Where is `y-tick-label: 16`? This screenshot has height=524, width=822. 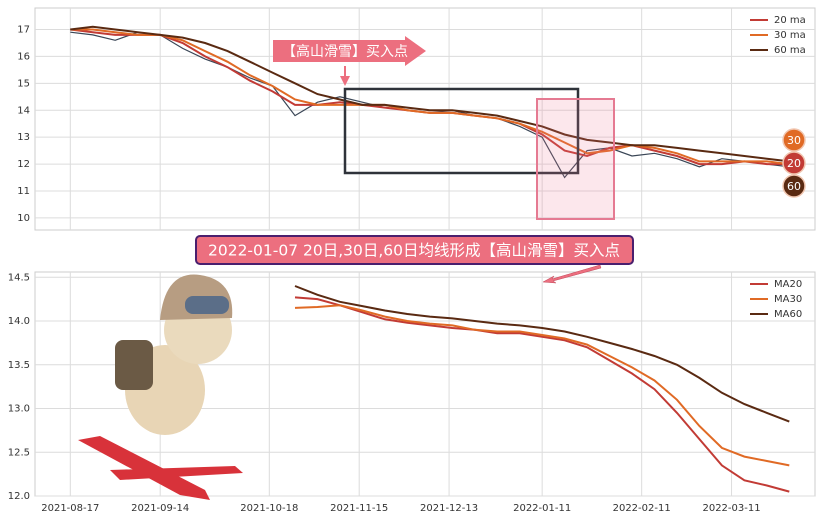
y-tick-label: 16 is located at coordinates (23, 56).